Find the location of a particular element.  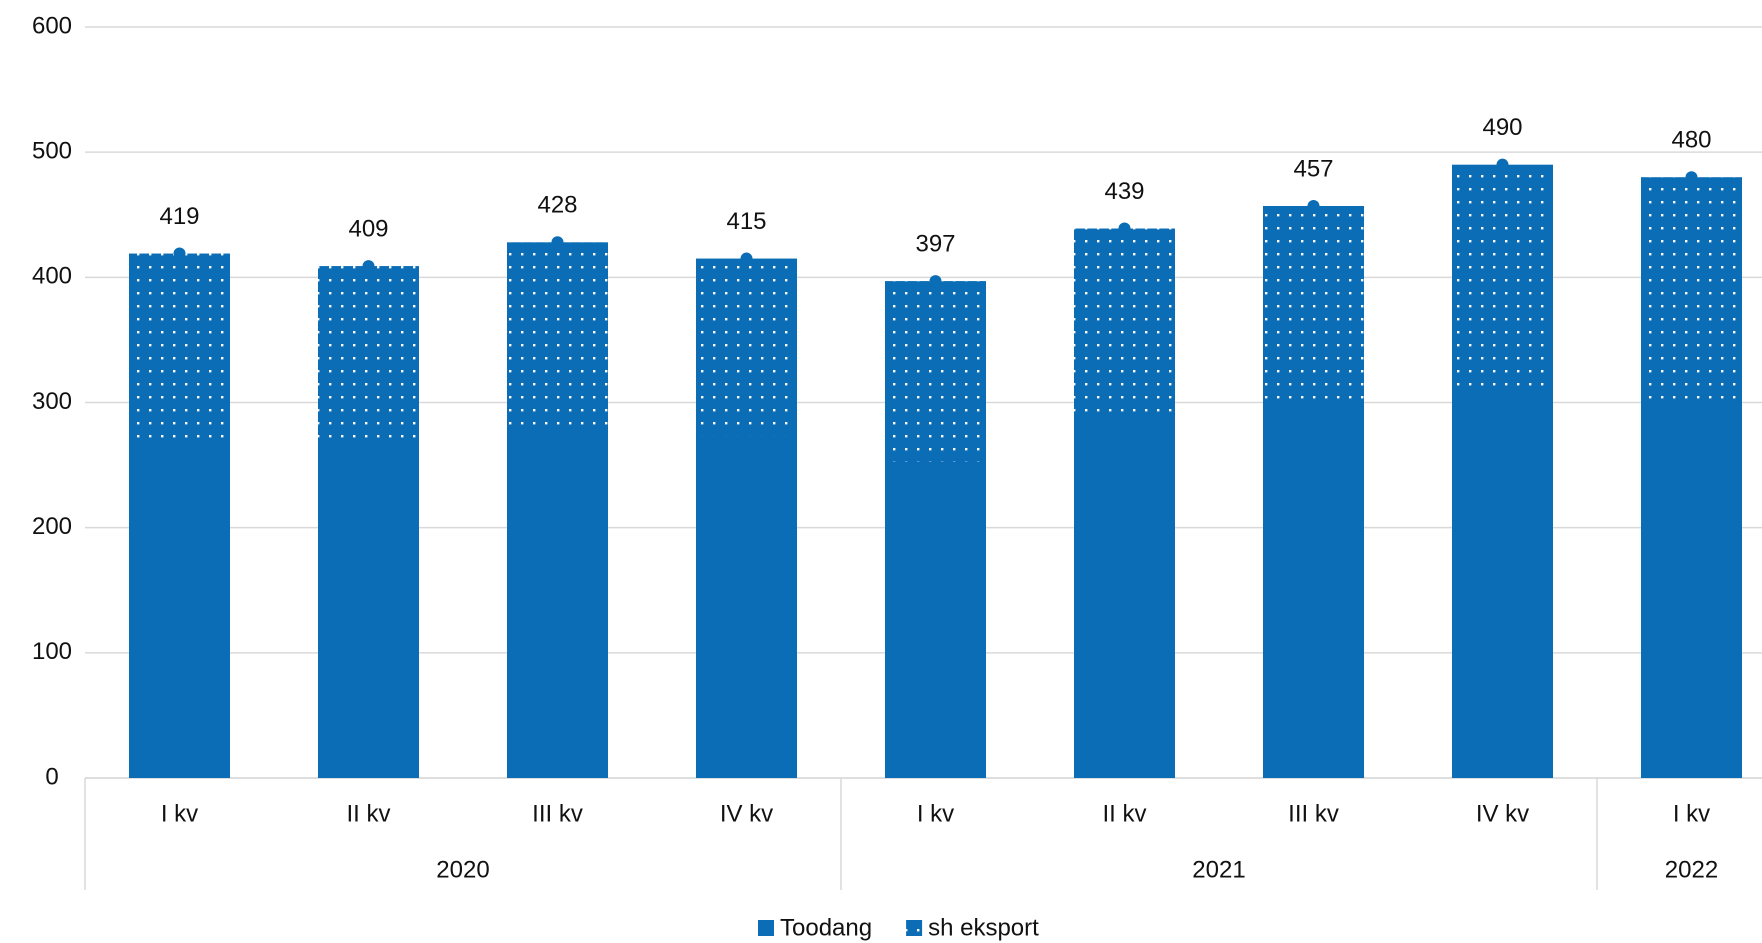

y-tick-label: 300 is located at coordinates (52, 401).